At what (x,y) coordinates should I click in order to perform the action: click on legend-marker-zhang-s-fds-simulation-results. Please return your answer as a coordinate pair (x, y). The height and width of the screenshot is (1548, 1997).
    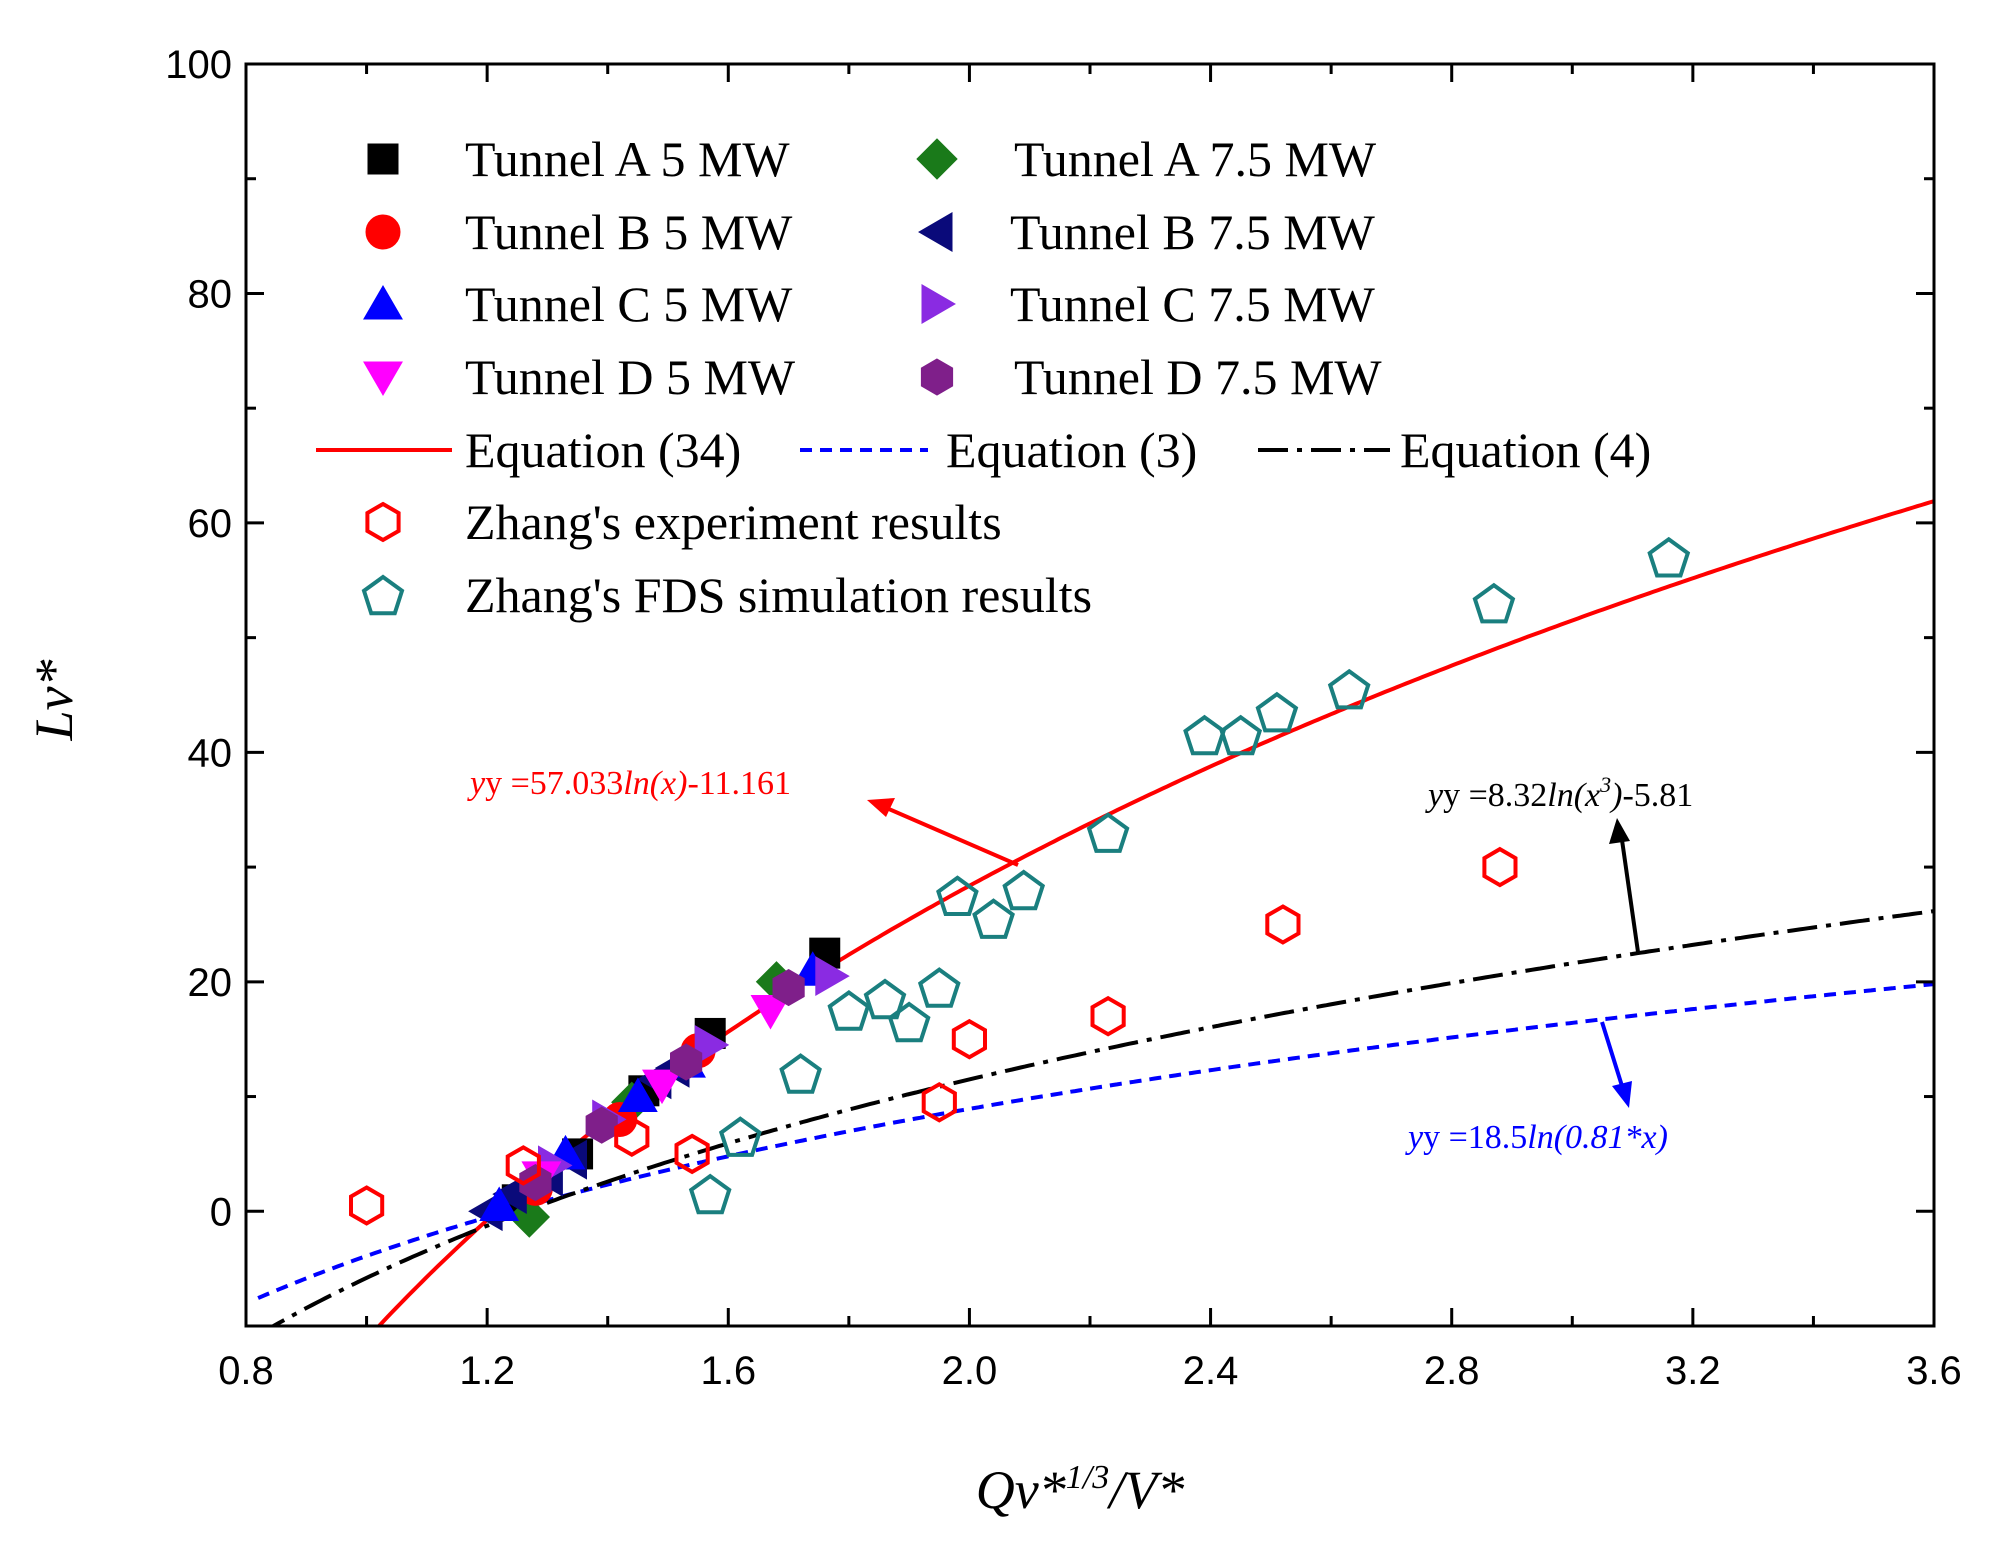
    Looking at the image, I should click on (383, 595).